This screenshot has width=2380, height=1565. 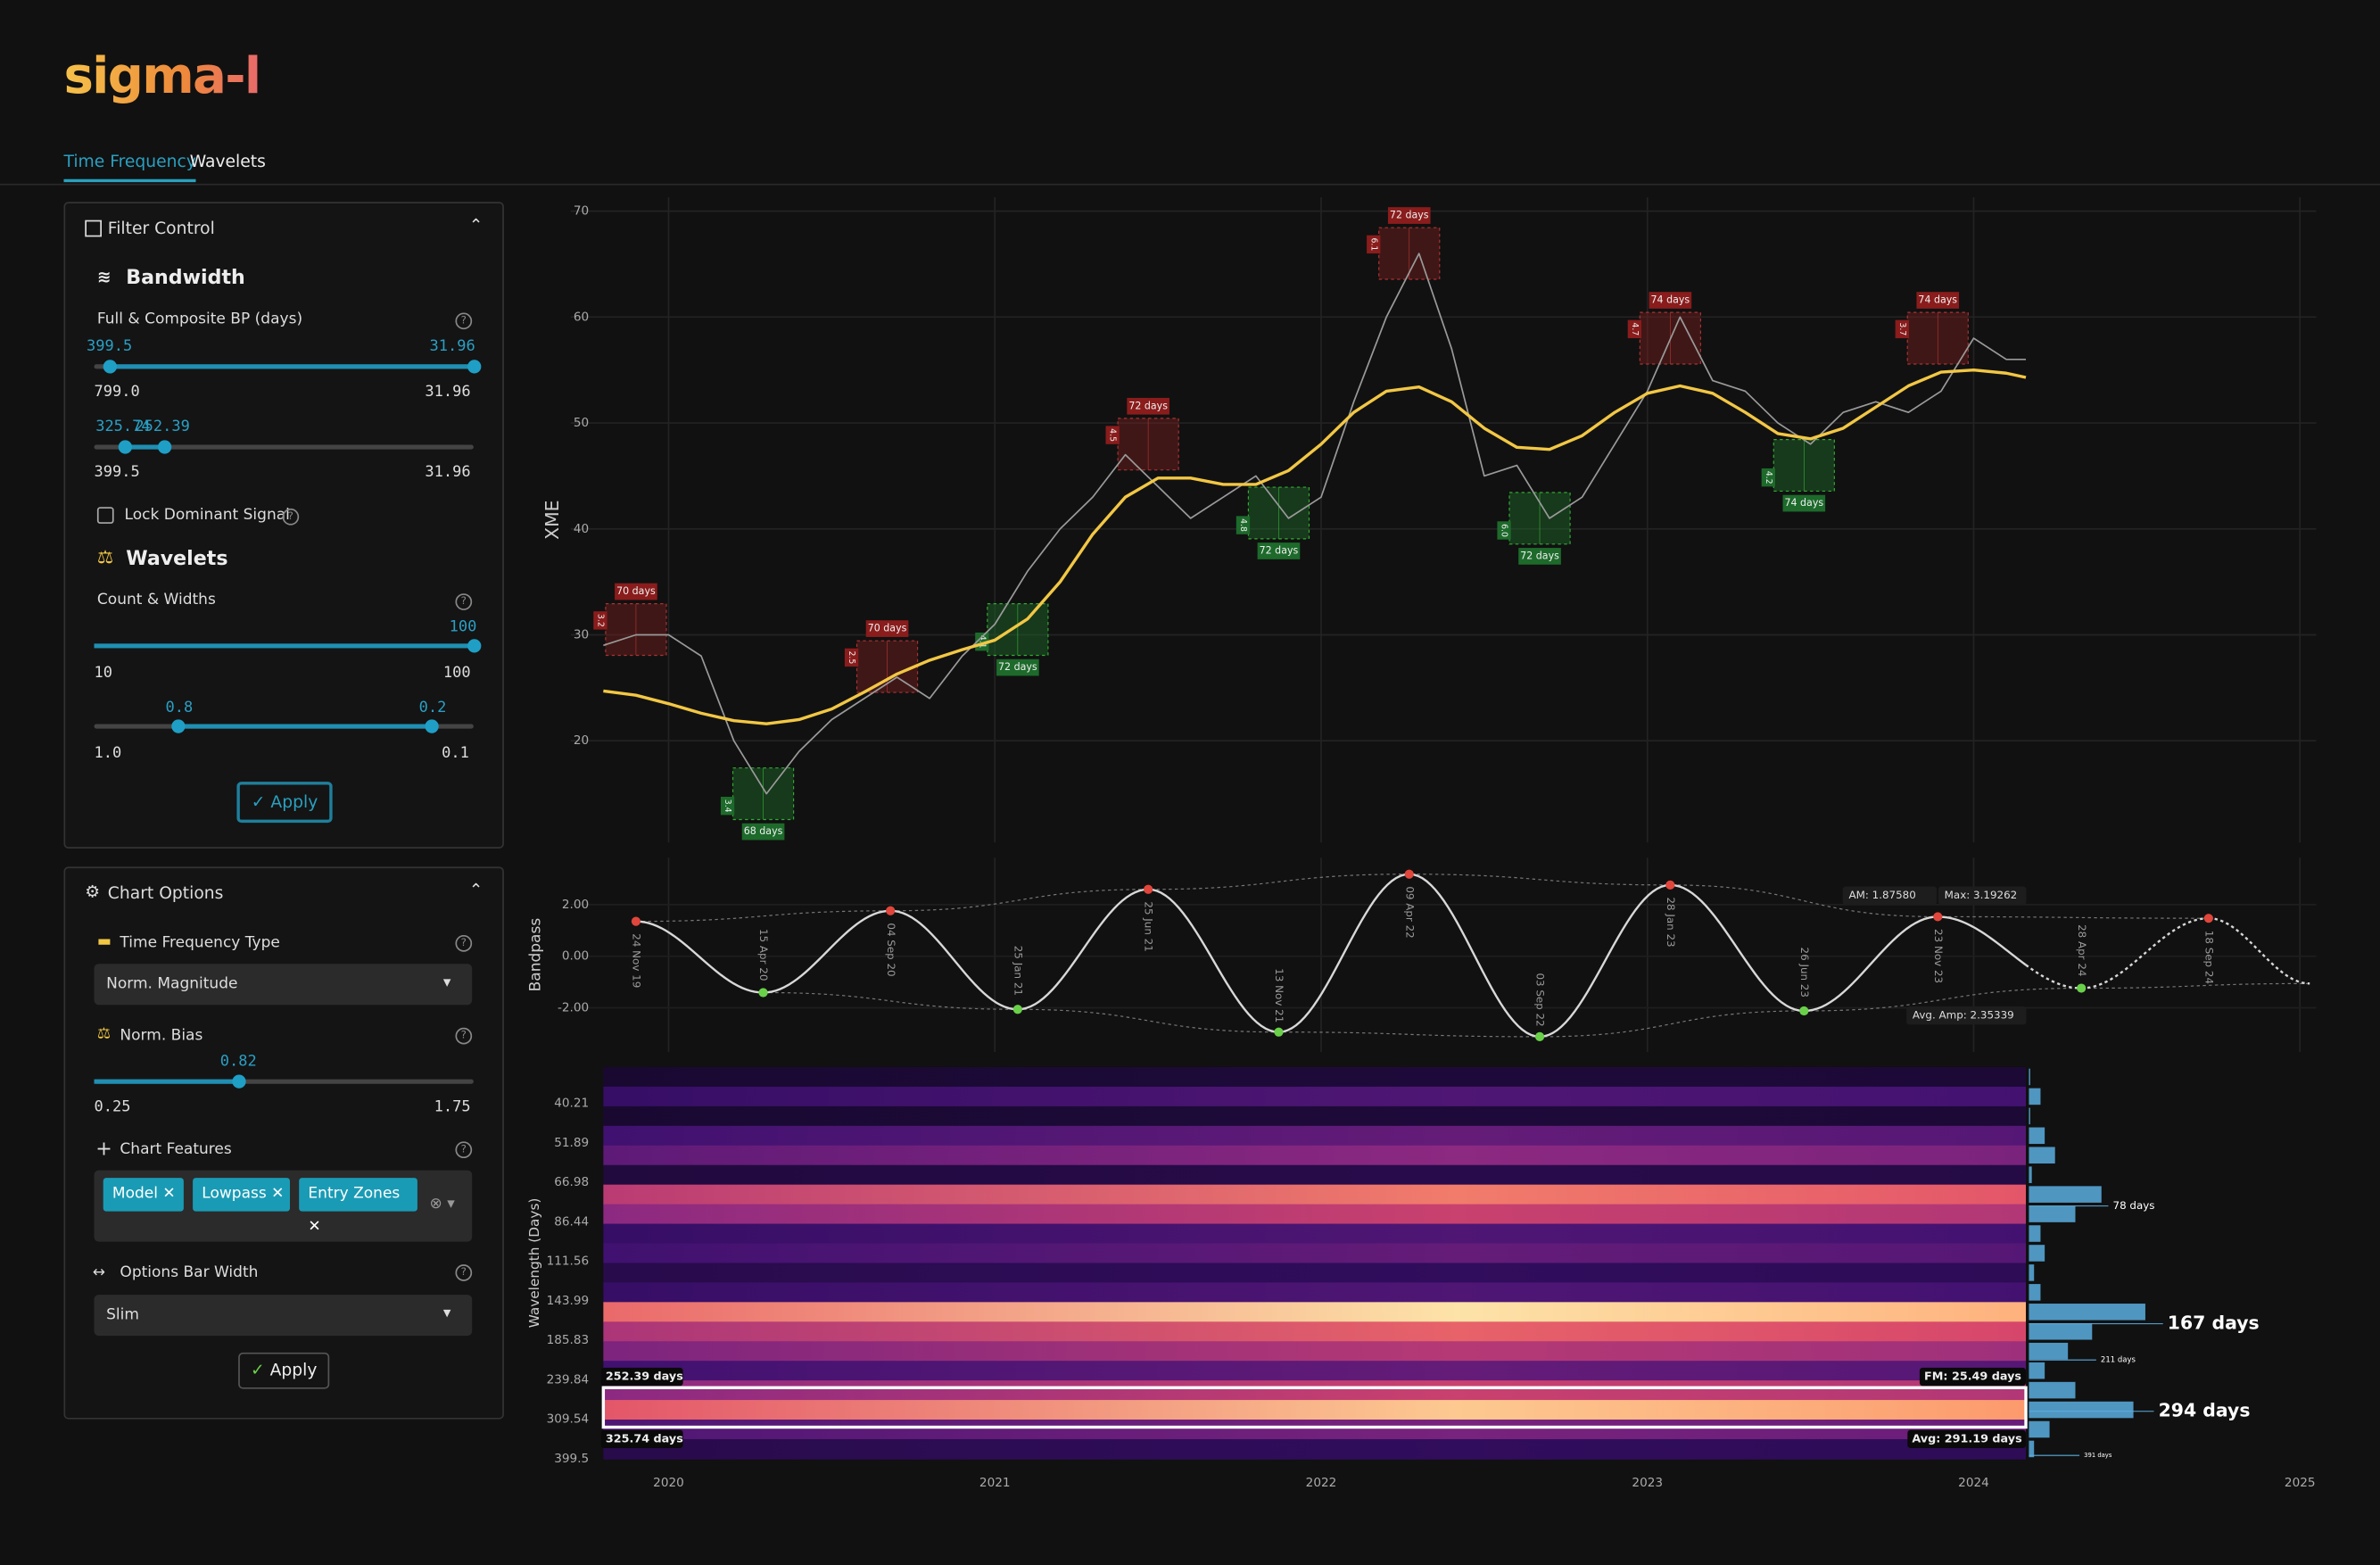 What do you see at coordinates (1272, 523) in the screenshot?
I see `trough-zone: 72 days 4.8` at bounding box center [1272, 523].